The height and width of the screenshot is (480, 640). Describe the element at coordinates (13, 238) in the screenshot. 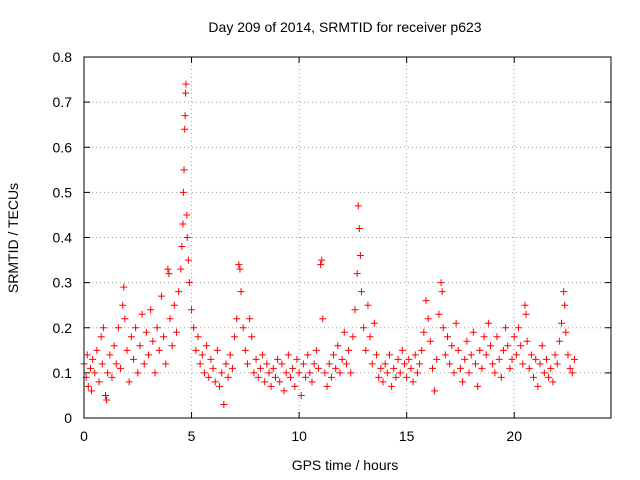

I see `y-axis-label: SRMTID / TECUs` at that location.